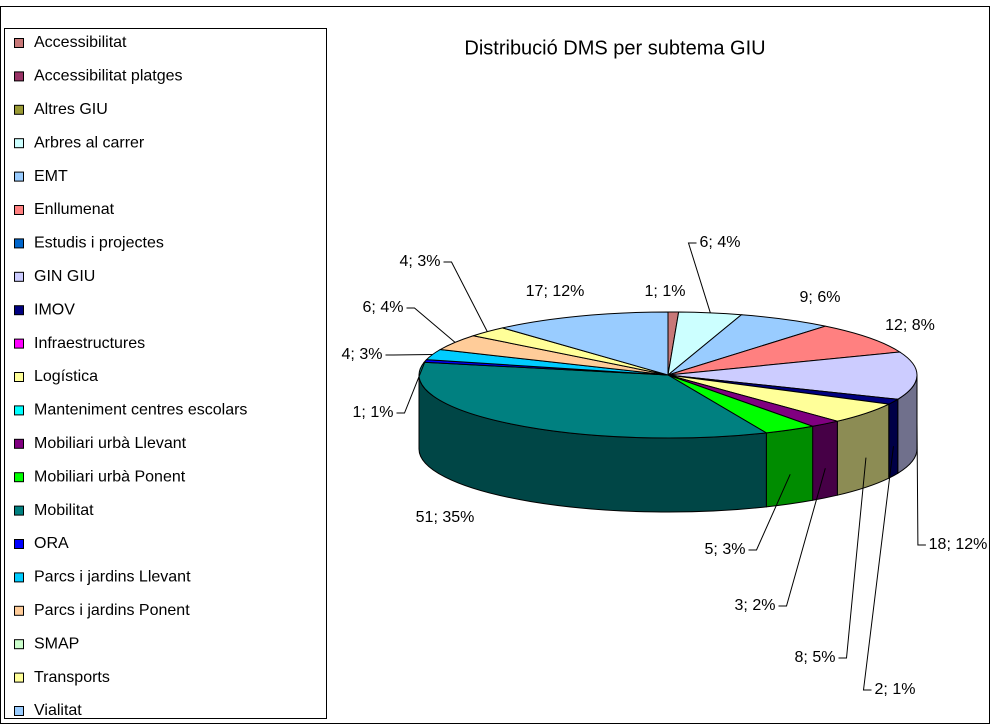 The image size is (994, 724). I want to click on data-label: 3; 2%, so click(755, 605).